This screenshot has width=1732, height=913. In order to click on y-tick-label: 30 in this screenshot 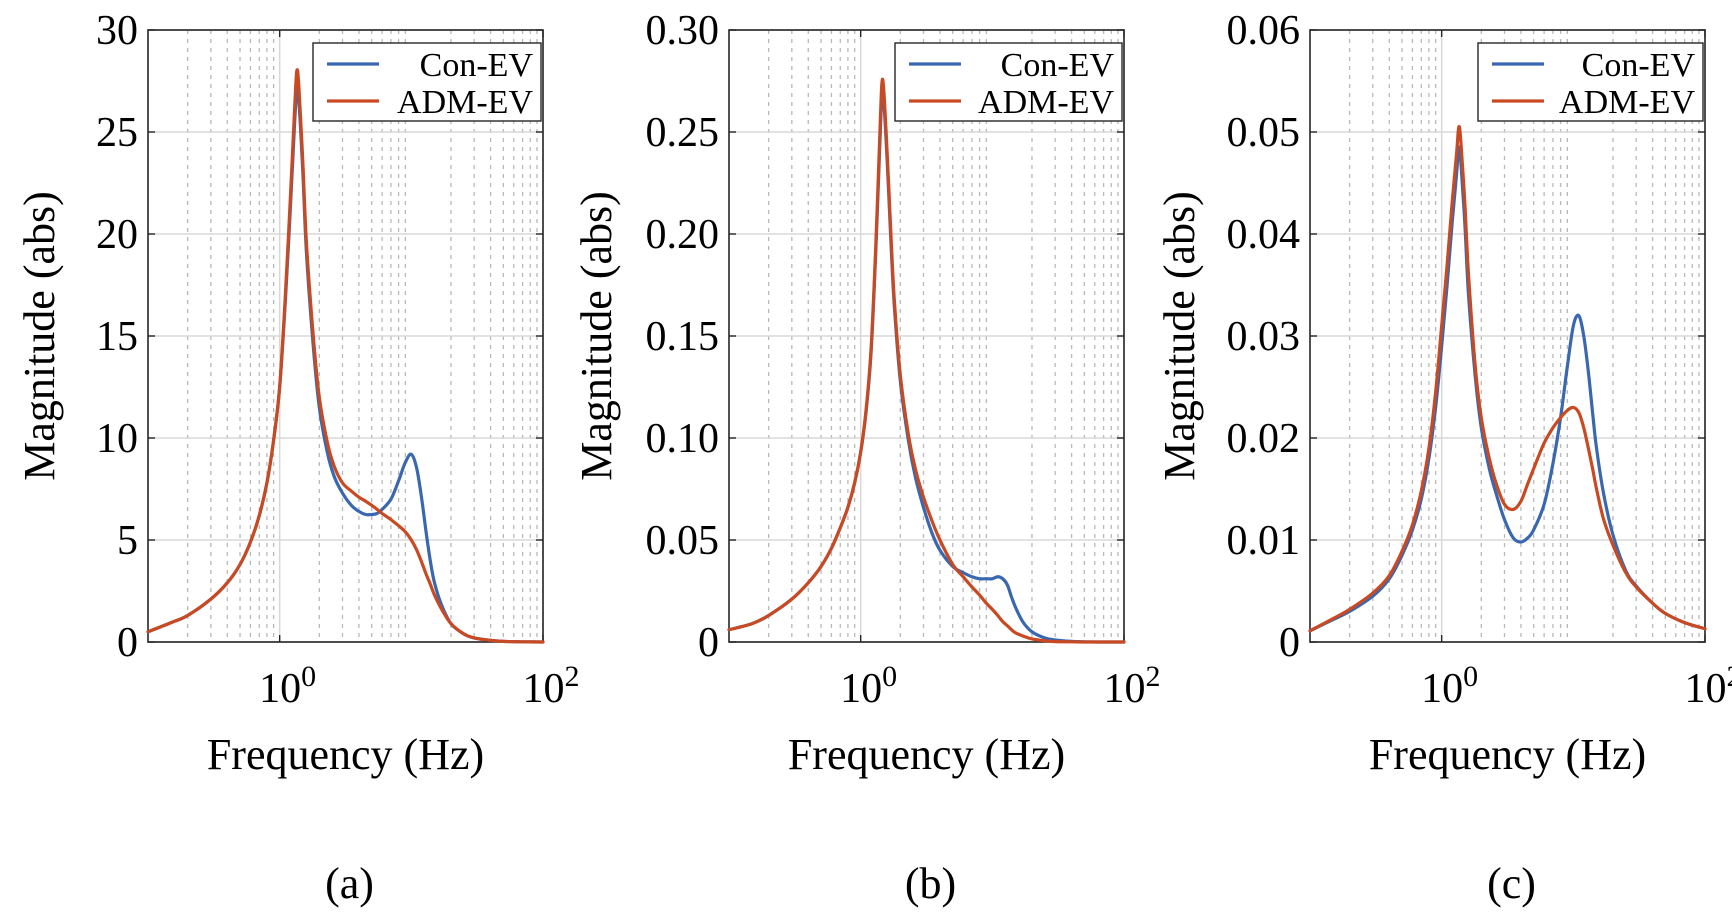, I will do `click(117, 31)`.